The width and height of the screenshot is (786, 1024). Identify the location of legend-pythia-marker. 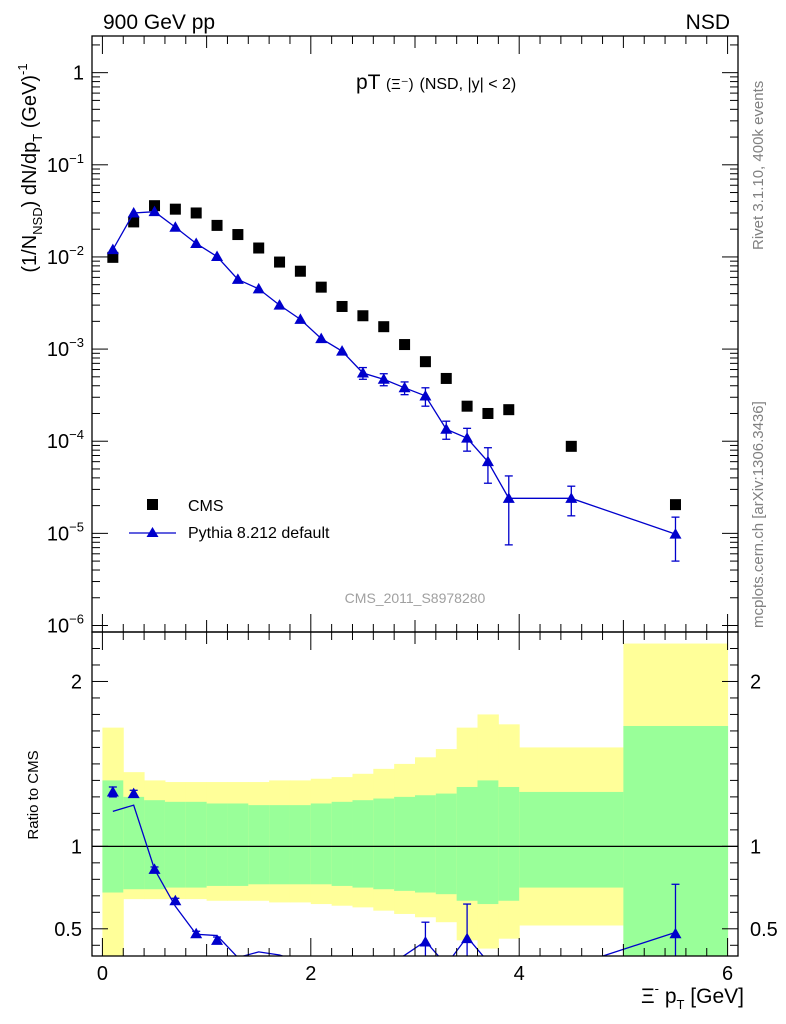
(152, 532).